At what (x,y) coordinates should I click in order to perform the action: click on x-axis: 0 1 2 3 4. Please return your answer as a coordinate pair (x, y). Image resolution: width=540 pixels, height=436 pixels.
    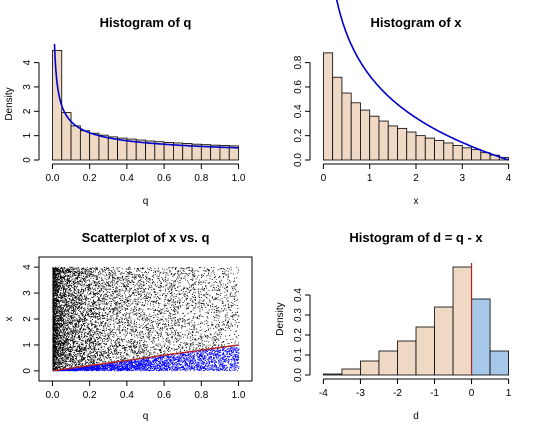
    Looking at the image, I should click on (416, 173).